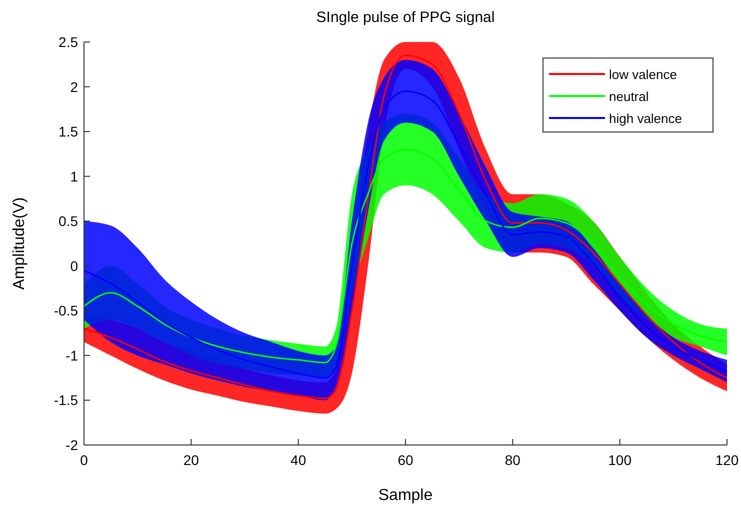 This screenshot has width=741, height=506. I want to click on x-tick-label: 40, so click(298, 460).